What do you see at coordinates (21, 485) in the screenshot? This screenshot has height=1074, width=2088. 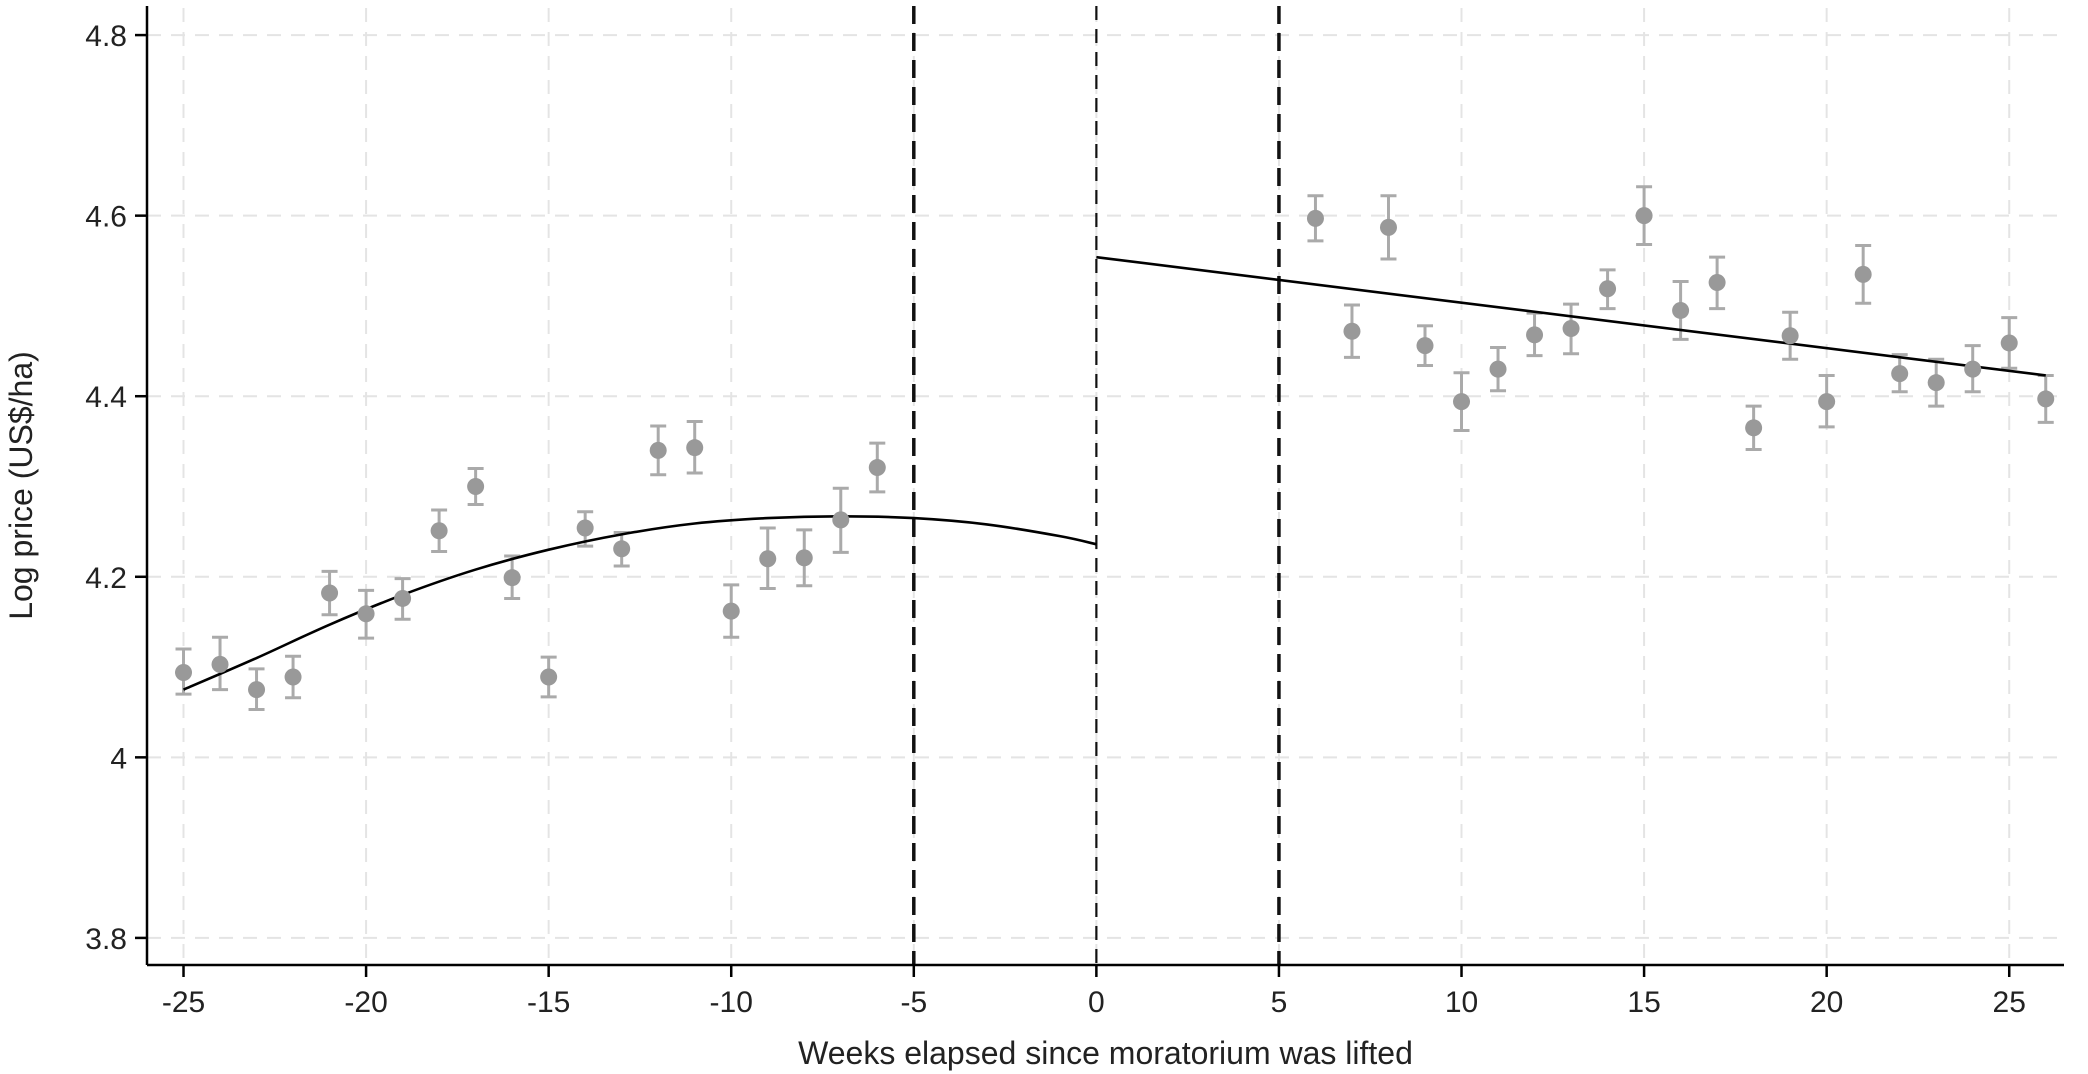 I see `y-axis-title: Log price (US$/ha)` at bounding box center [21, 485].